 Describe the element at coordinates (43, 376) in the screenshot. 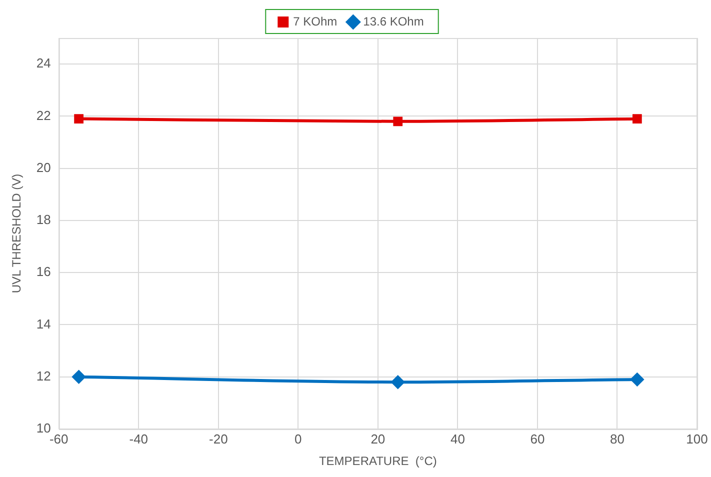

I see `y-tick-label: 12` at that location.